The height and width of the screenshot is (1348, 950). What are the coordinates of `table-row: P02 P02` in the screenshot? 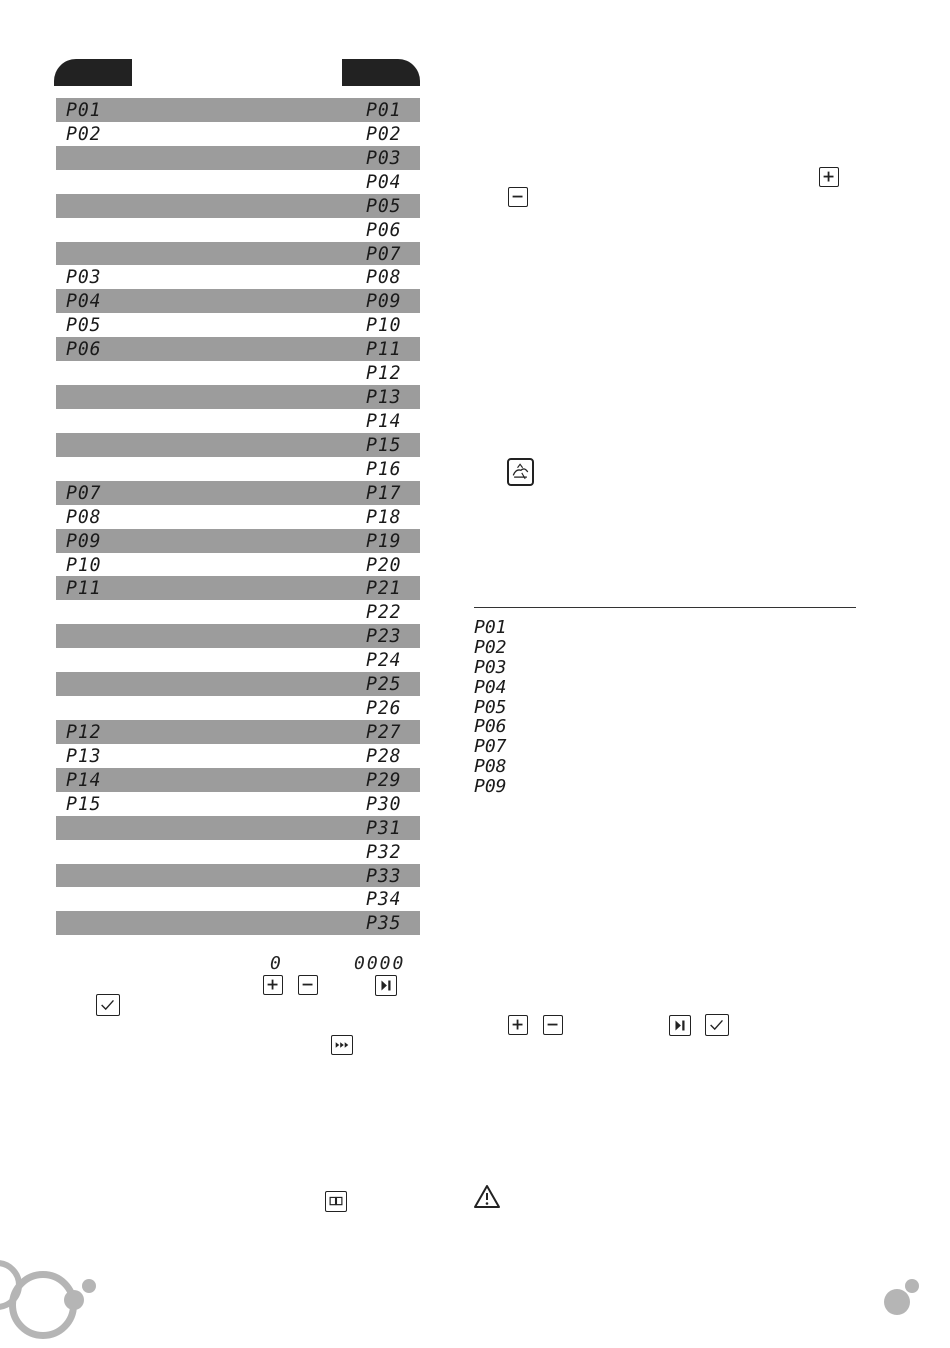 It's located at (238, 134).